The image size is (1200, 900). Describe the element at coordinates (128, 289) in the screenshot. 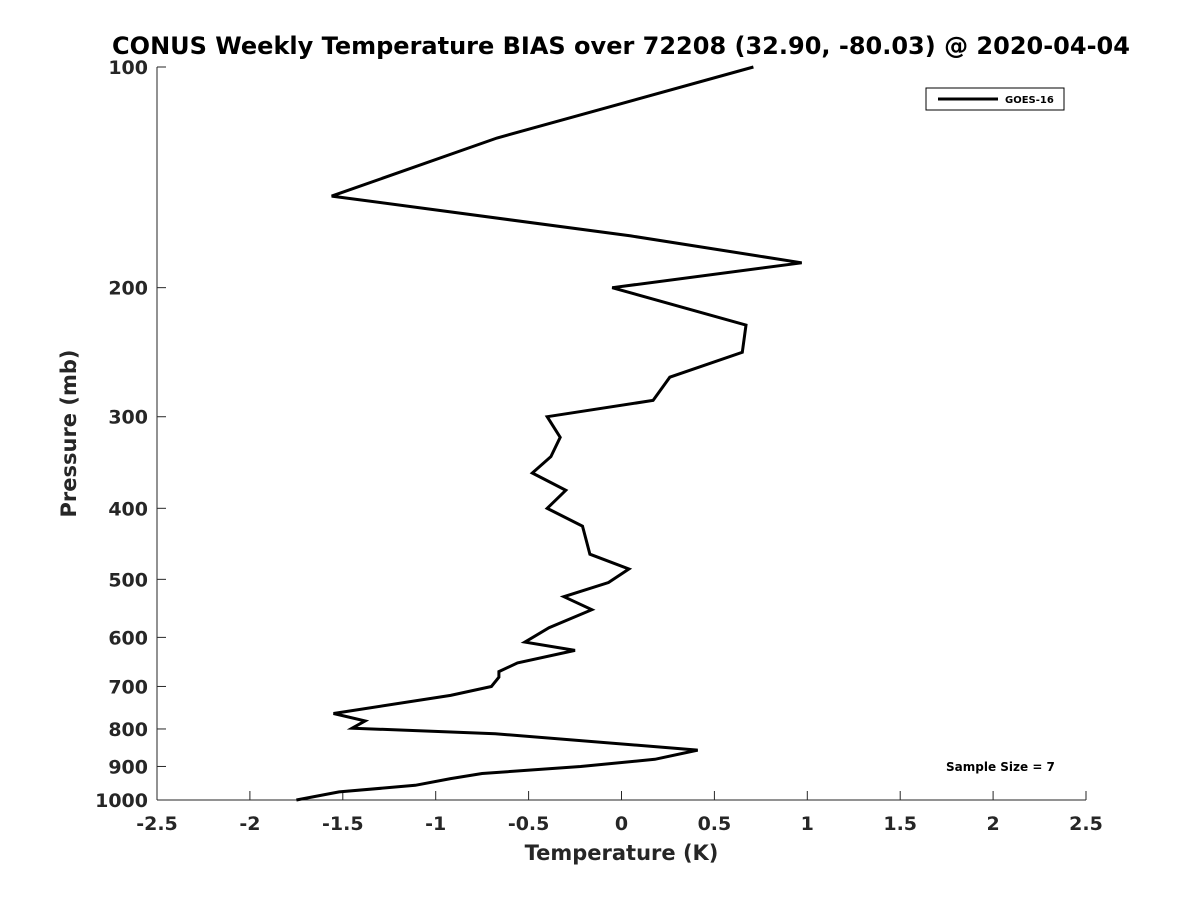

I see `y-tick-label: 200` at that location.